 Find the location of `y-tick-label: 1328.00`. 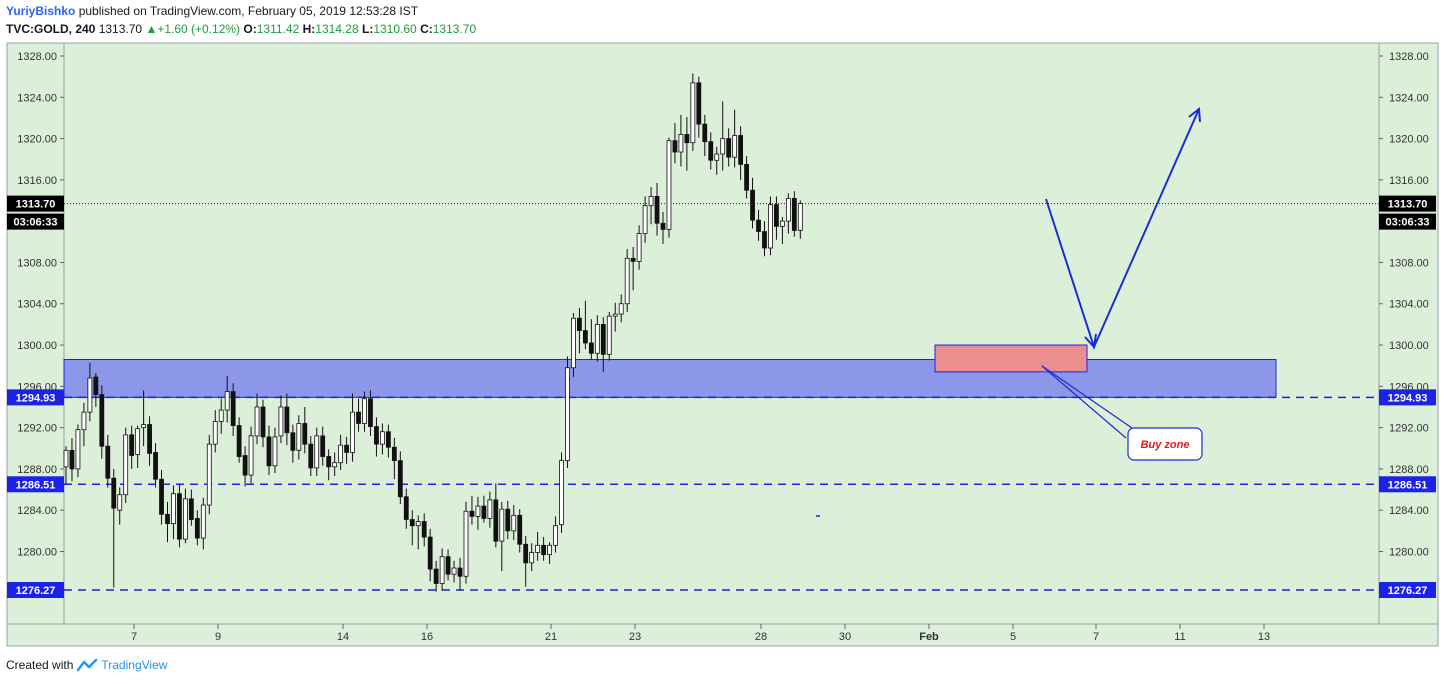

y-tick-label: 1328.00 is located at coordinates (37, 57).